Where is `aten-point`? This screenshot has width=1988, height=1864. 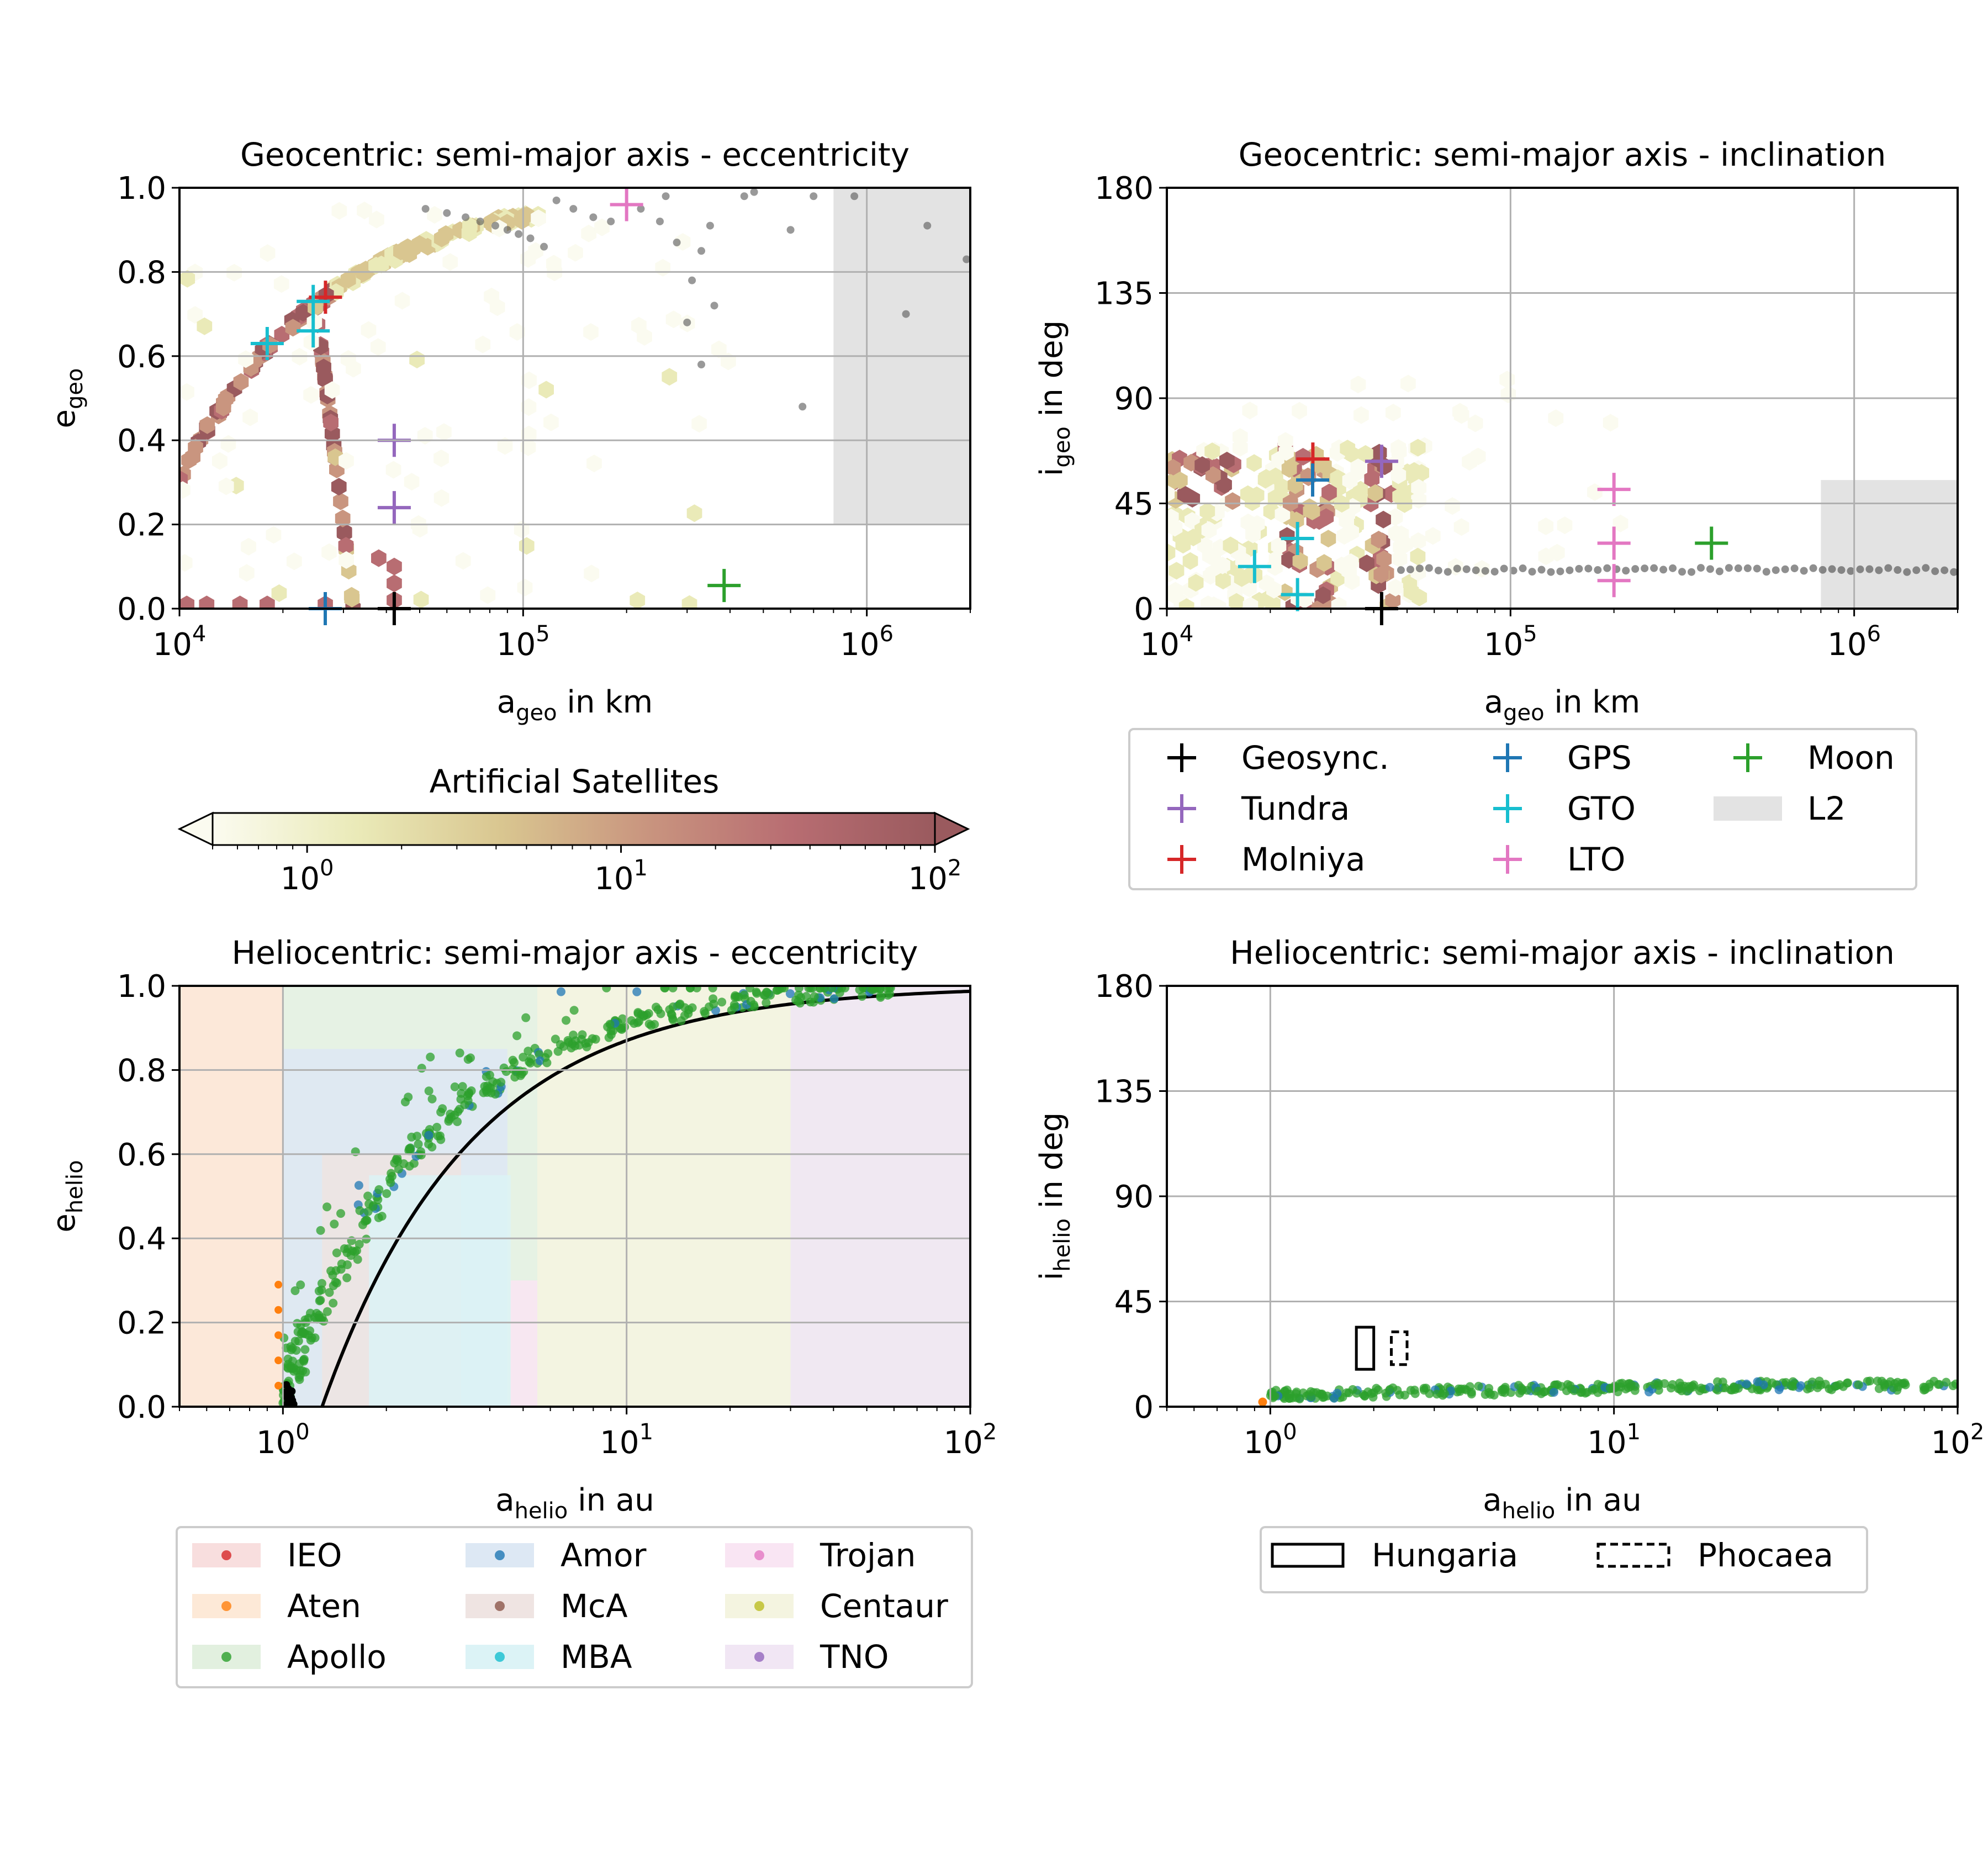 aten-point is located at coordinates (1262, 1402).